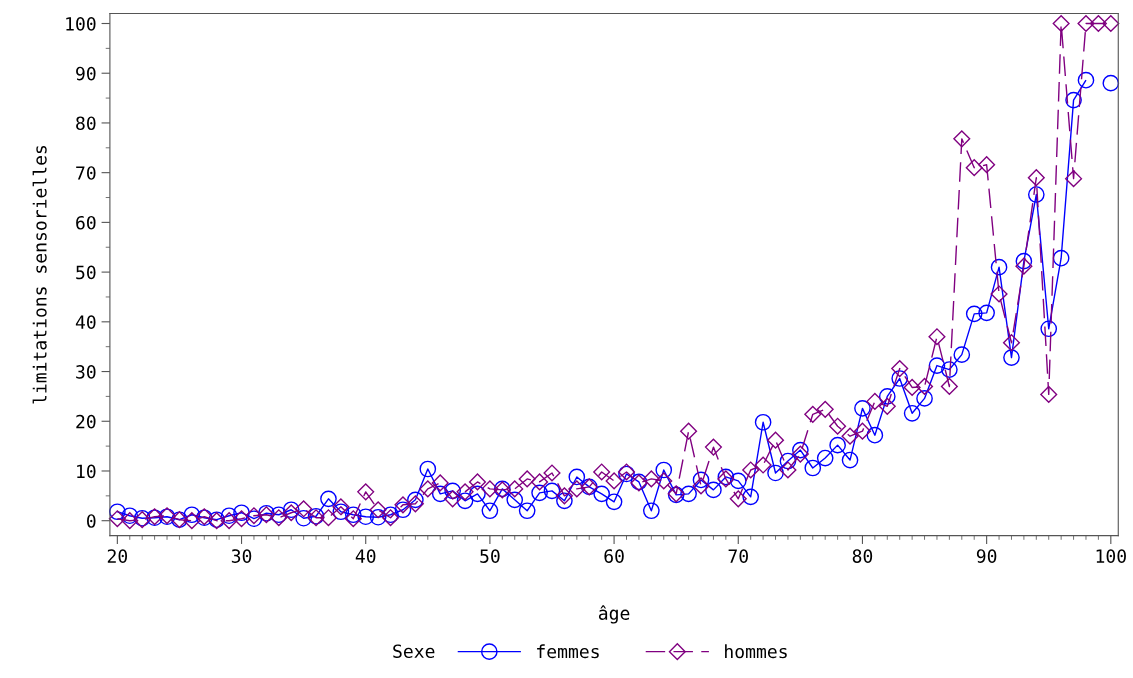 Image resolution: width=1133 pixels, height=678 pixels. Describe the element at coordinates (614, 556) in the screenshot. I see `x-tick-label: 60` at that location.